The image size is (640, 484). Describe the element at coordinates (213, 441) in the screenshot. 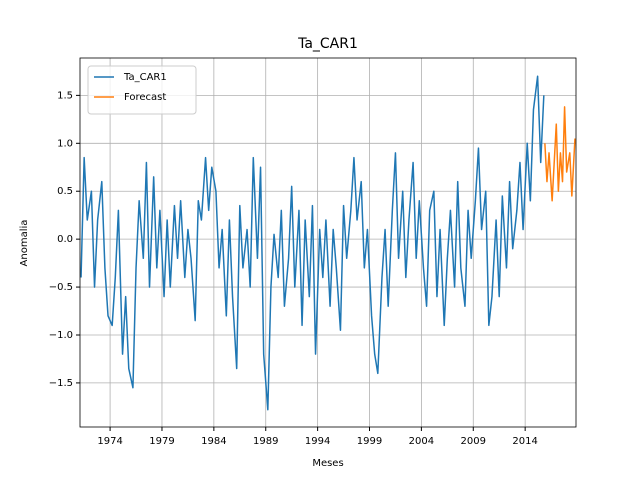

I see `x-tick-label: 1984` at that location.